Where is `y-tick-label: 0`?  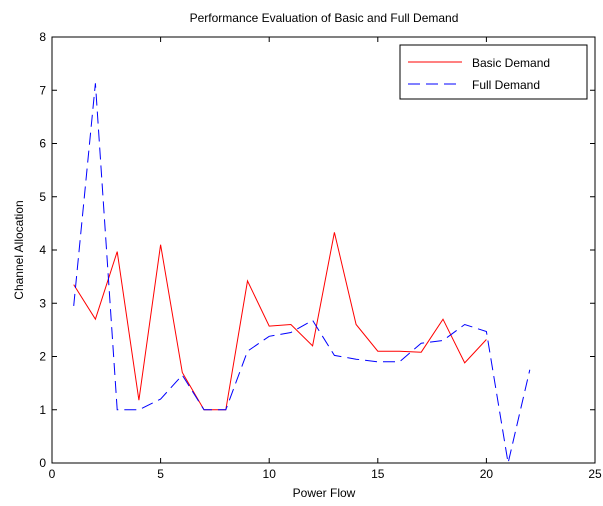
y-tick-label: 0 is located at coordinates (42, 463).